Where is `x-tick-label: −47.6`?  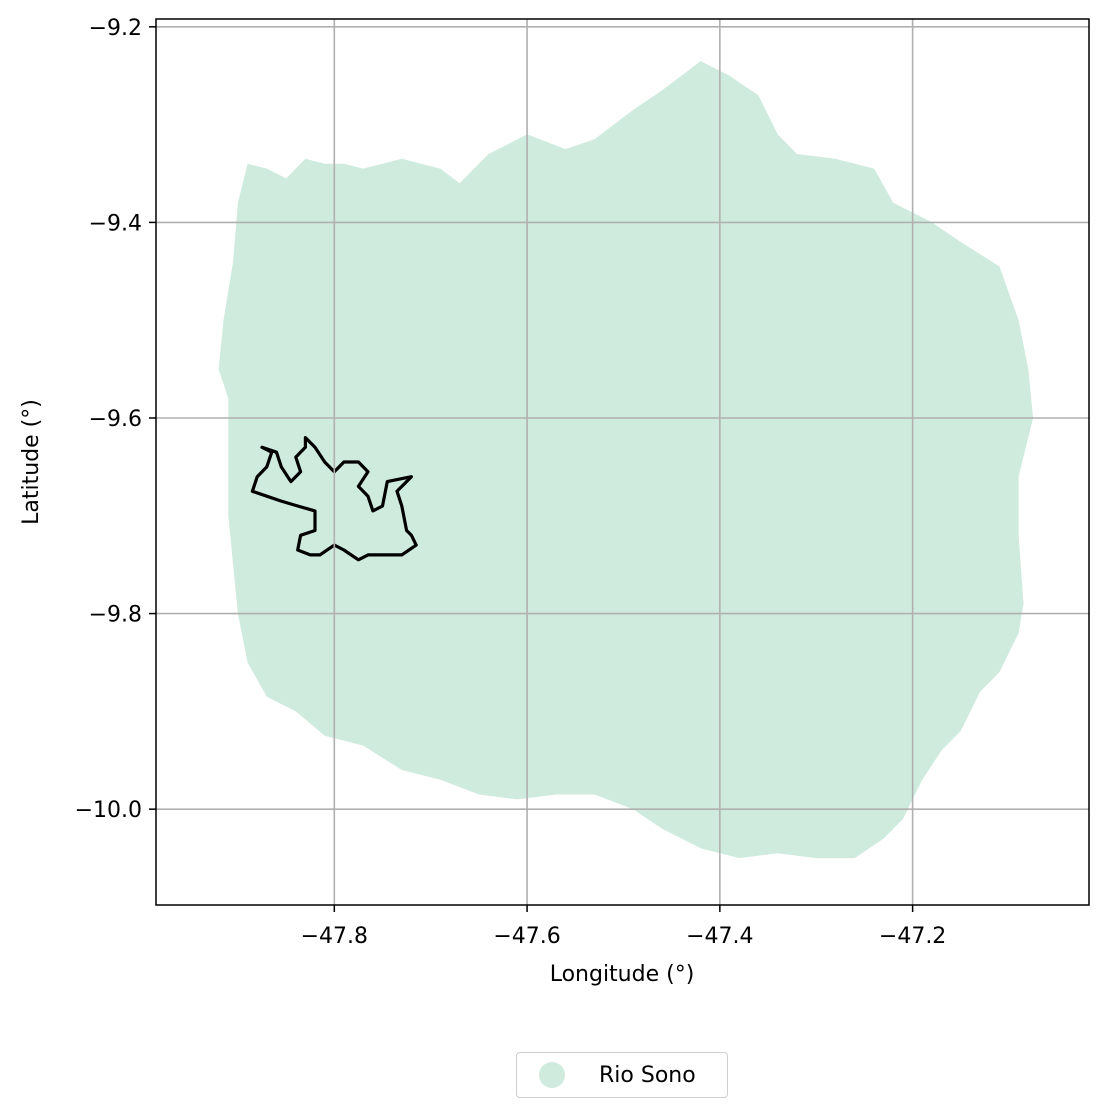 x-tick-label: −47.6 is located at coordinates (526, 936).